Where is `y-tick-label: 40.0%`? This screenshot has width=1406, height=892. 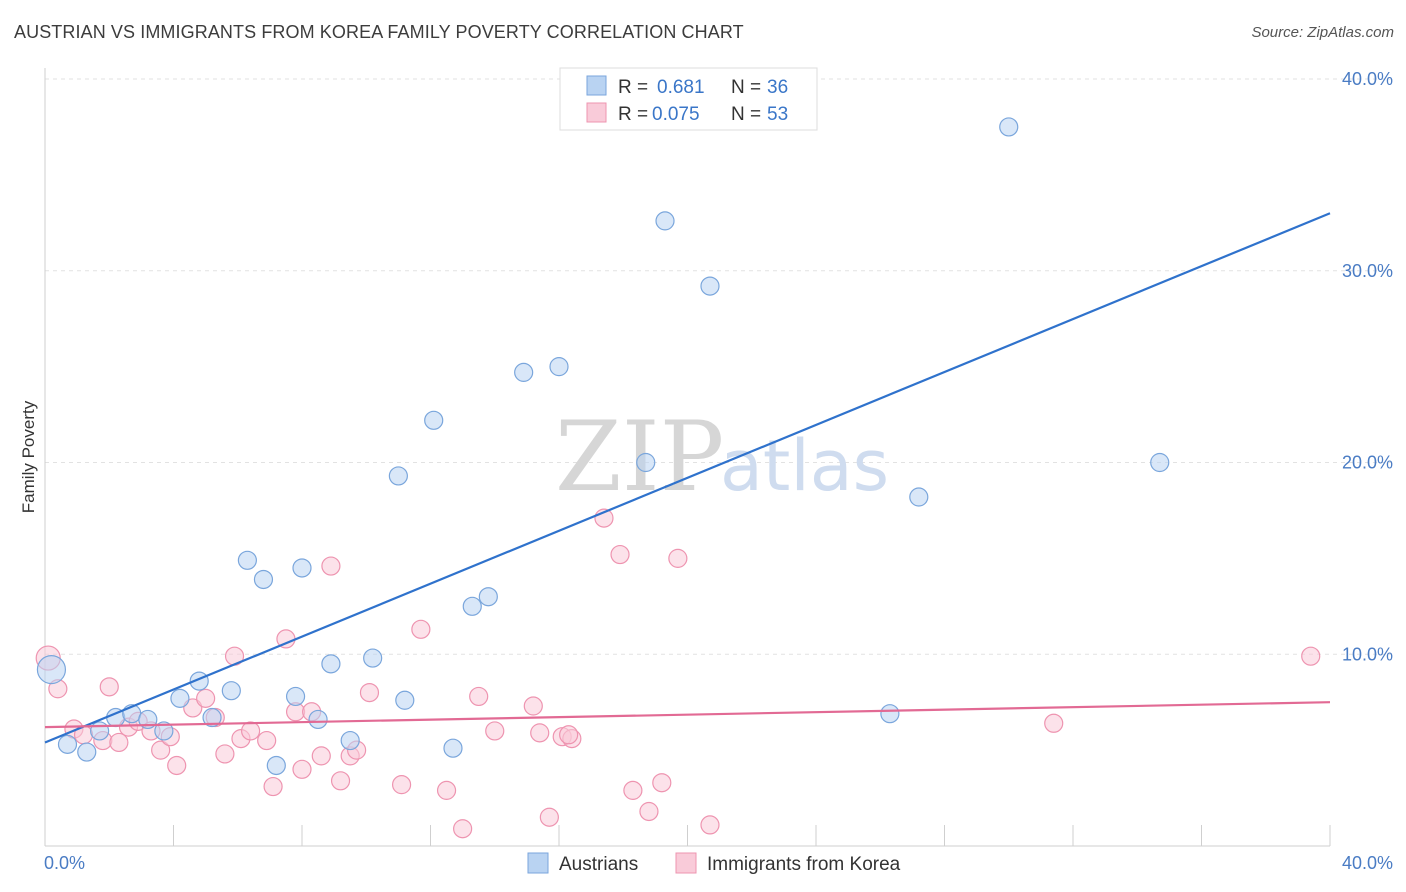
y-tick-label: 40.0% is located at coordinates (1367, 79).